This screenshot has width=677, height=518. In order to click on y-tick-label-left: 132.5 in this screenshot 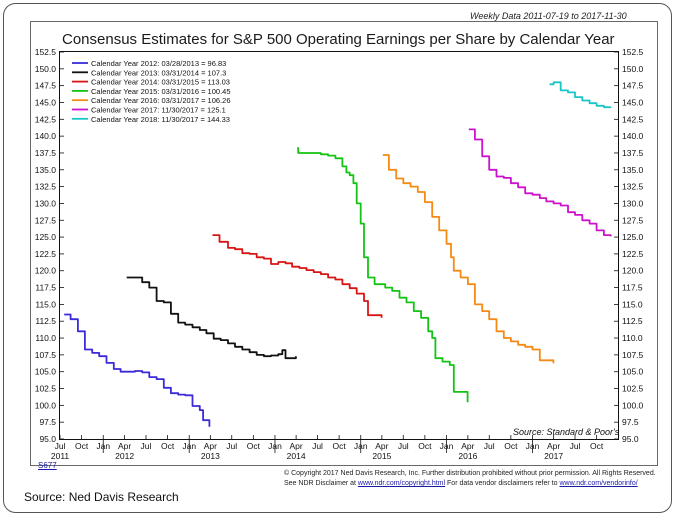, I will do `click(46, 187)`.